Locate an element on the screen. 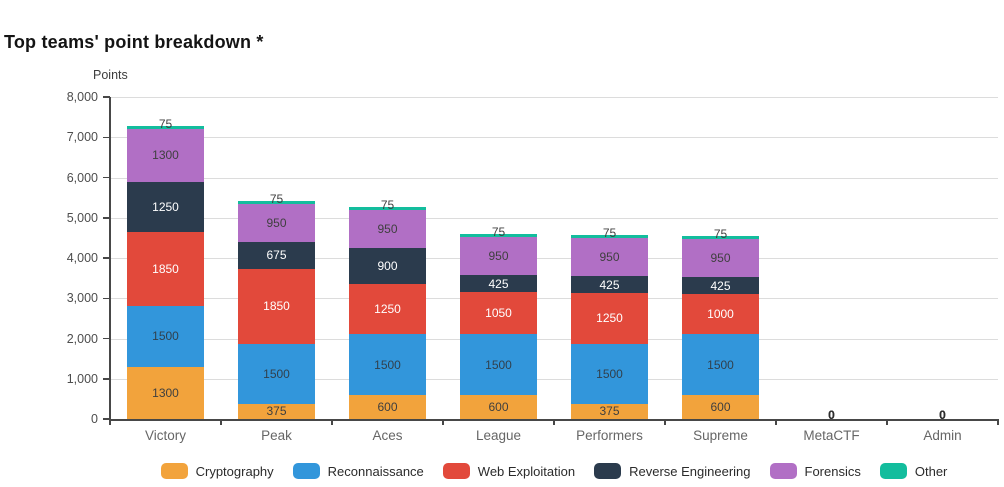 The height and width of the screenshot is (487, 1004). y-tick-label: 0 is located at coordinates (94, 419).